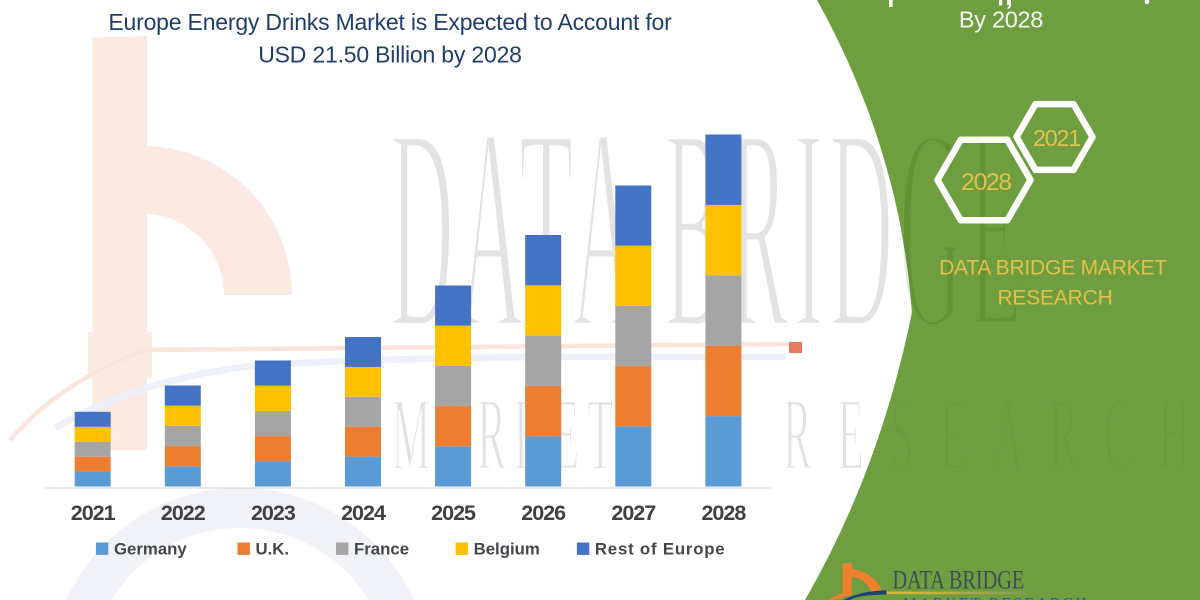 This screenshot has height=600, width=1200. What do you see at coordinates (1001, 20) in the screenshot?
I see `svg-text: By 2028` at bounding box center [1001, 20].